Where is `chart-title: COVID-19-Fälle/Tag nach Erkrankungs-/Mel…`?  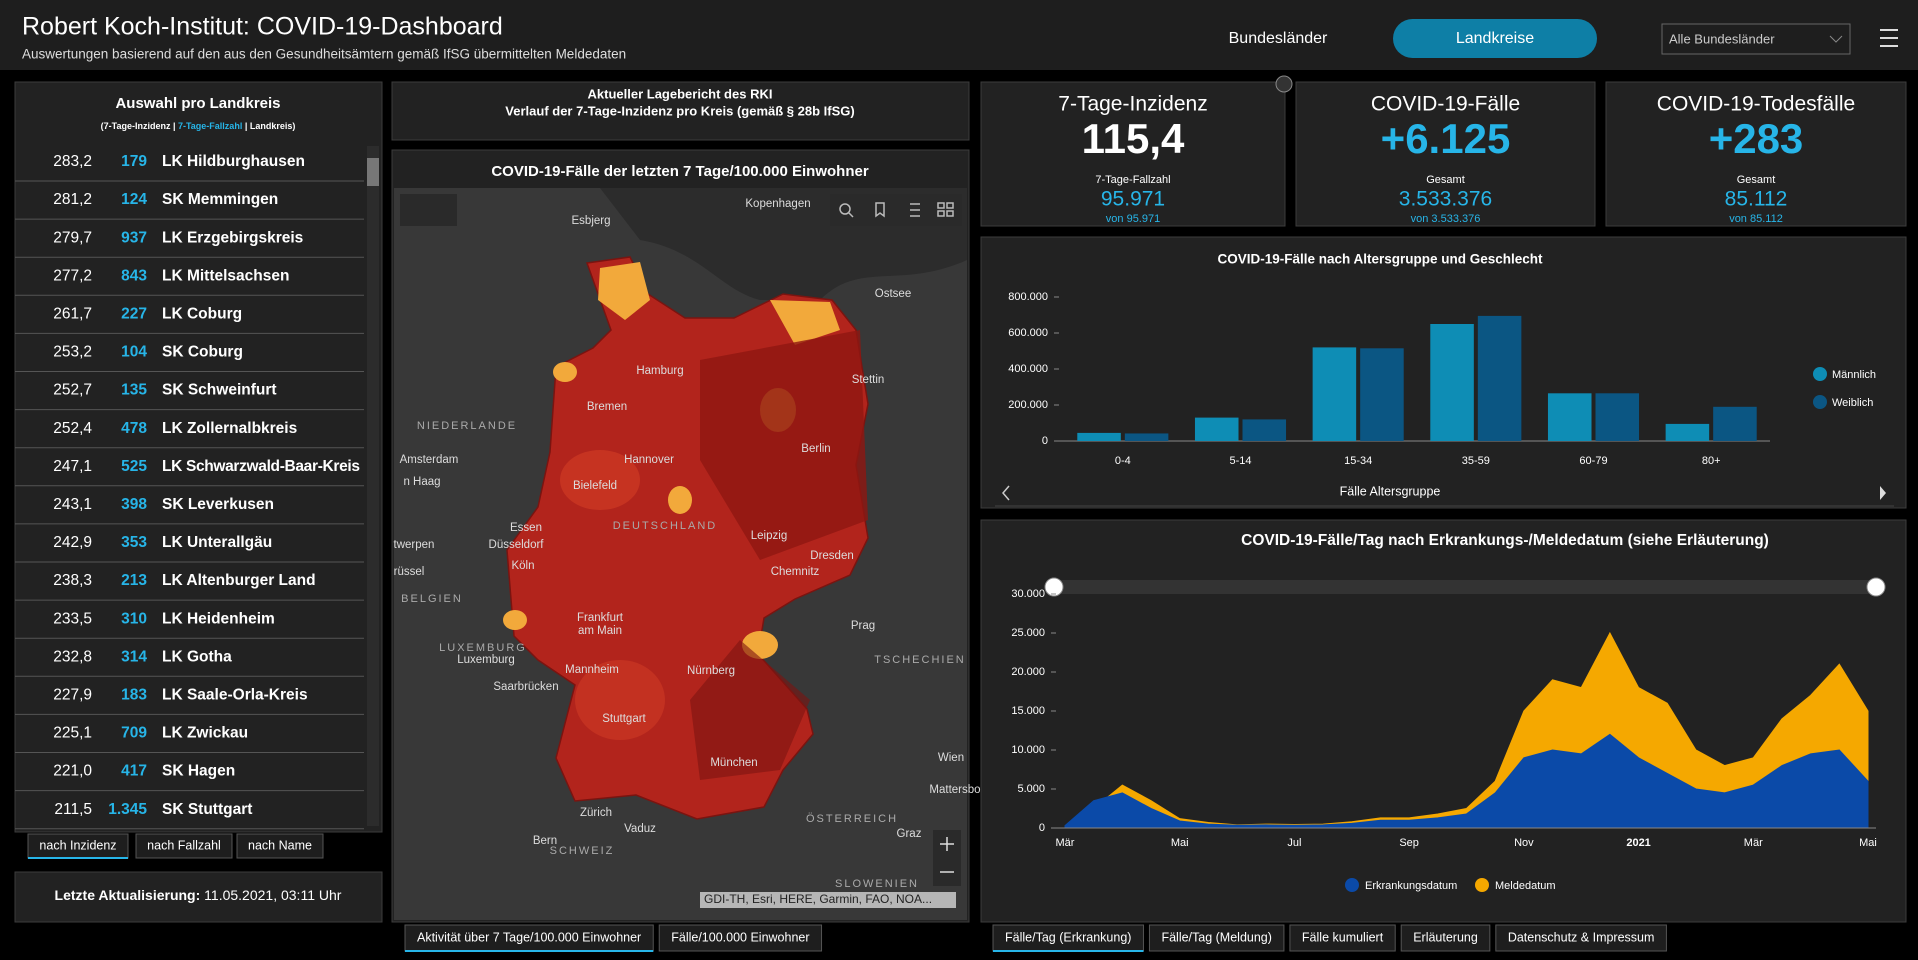
chart-title: COVID-19-Fälle/Tag nach Erkrankungs-/Mel… is located at coordinates (1505, 540).